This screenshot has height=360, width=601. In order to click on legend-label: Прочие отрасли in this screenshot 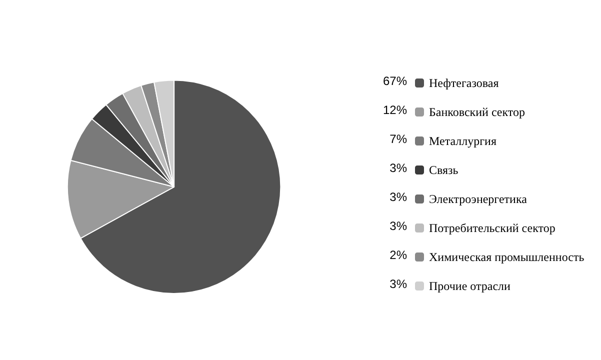, I will do `click(470, 286)`.